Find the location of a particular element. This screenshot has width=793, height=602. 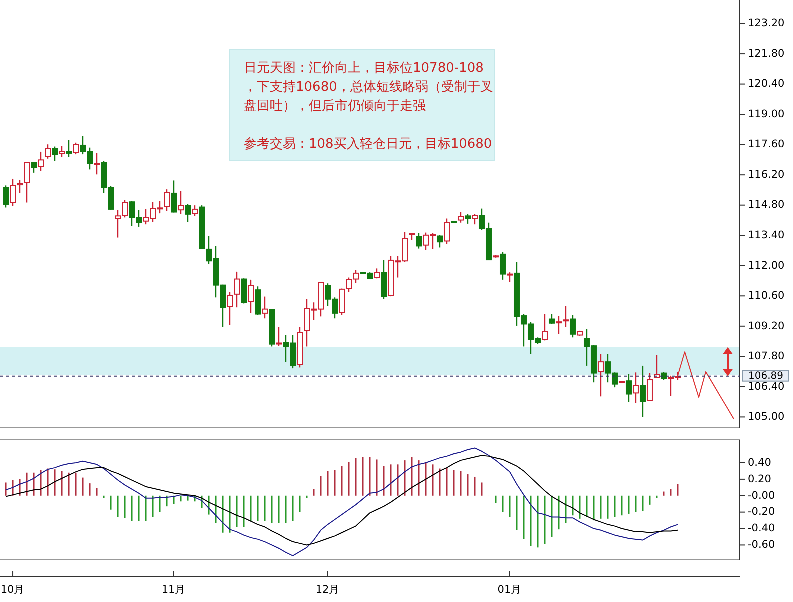

x-tick-label: 11月 is located at coordinates (174, 590).